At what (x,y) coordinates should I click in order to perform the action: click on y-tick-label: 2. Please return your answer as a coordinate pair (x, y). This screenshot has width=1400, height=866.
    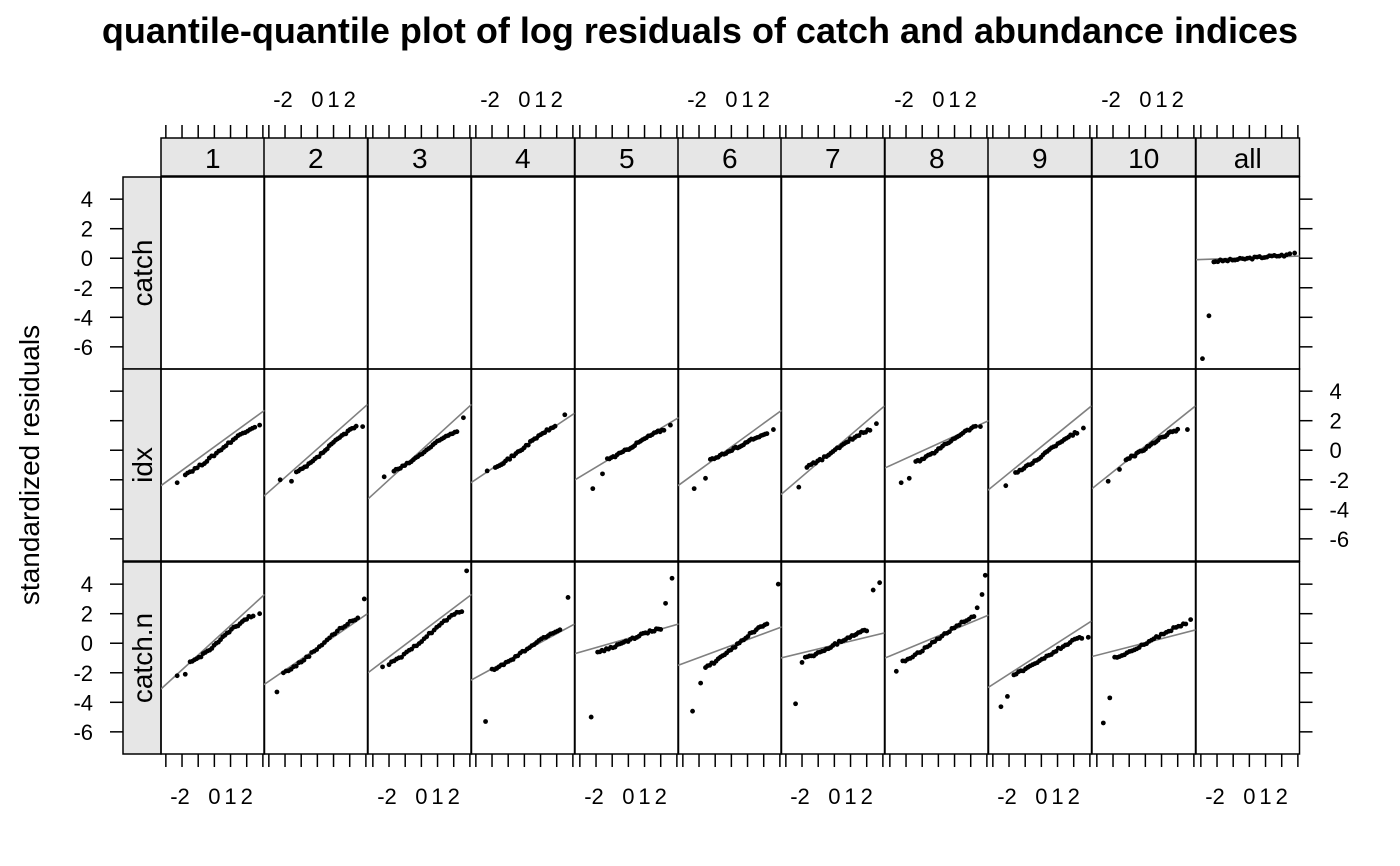
    Looking at the image, I should click on (87, 229).